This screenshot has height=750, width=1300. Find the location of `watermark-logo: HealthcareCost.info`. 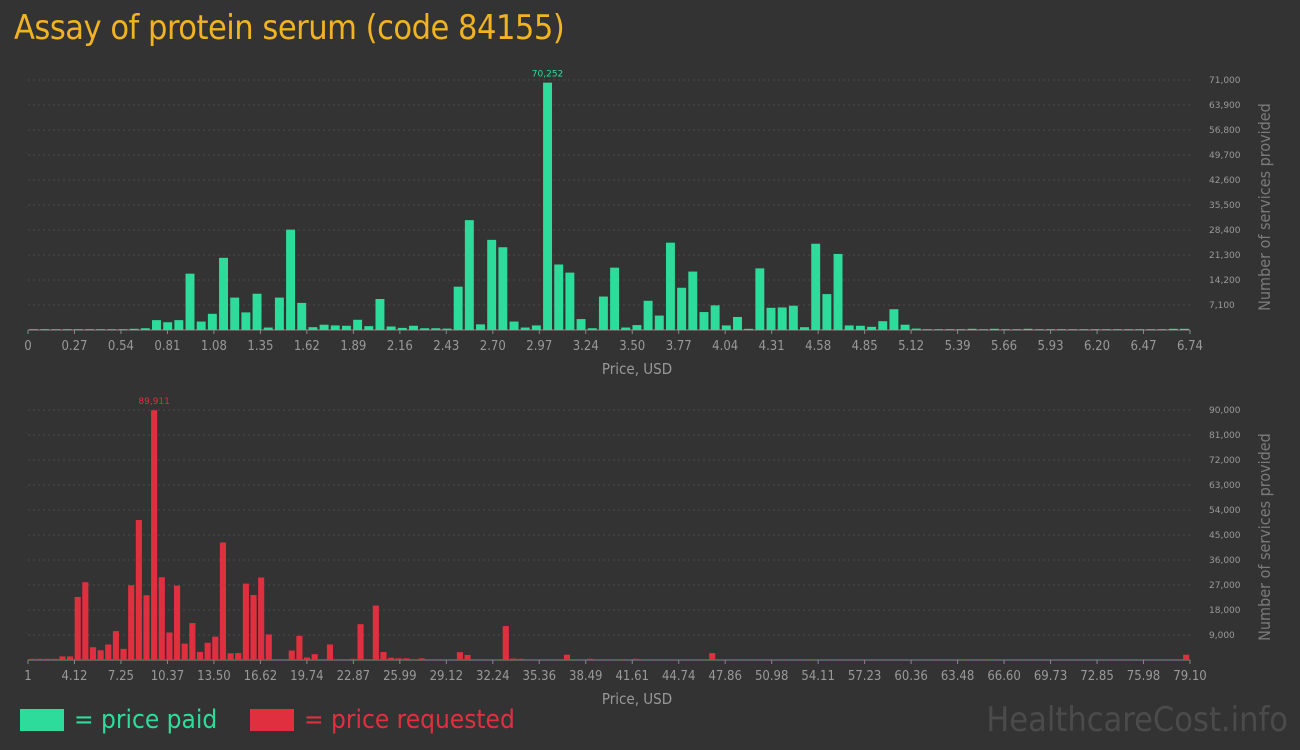

watermark-logo: HealthcareCost.info is located at coordinates (1137, 720).